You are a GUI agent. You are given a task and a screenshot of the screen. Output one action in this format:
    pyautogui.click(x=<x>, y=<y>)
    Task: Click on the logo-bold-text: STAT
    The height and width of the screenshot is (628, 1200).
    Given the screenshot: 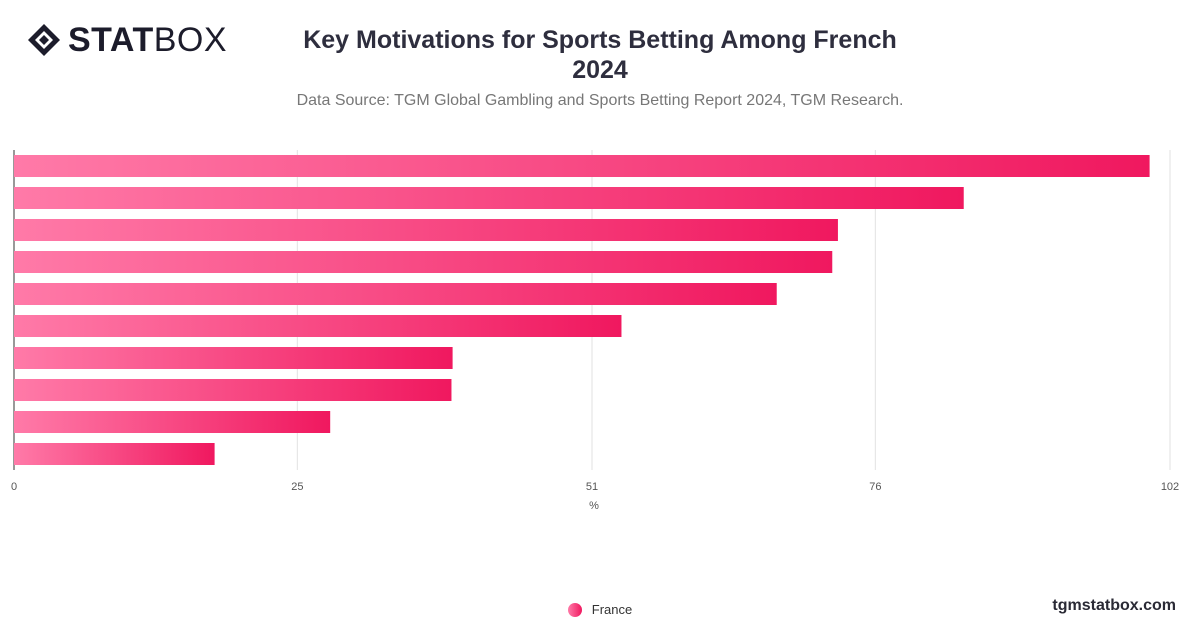 What is the action you would take?
    pyautogui.click(x=111, y=40)
    